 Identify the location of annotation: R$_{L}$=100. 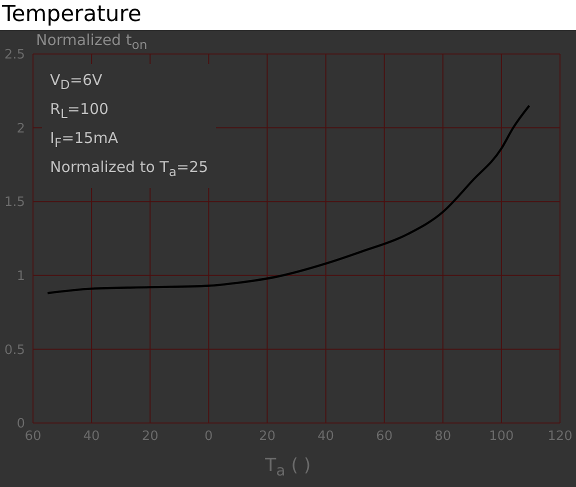
(80, 111).